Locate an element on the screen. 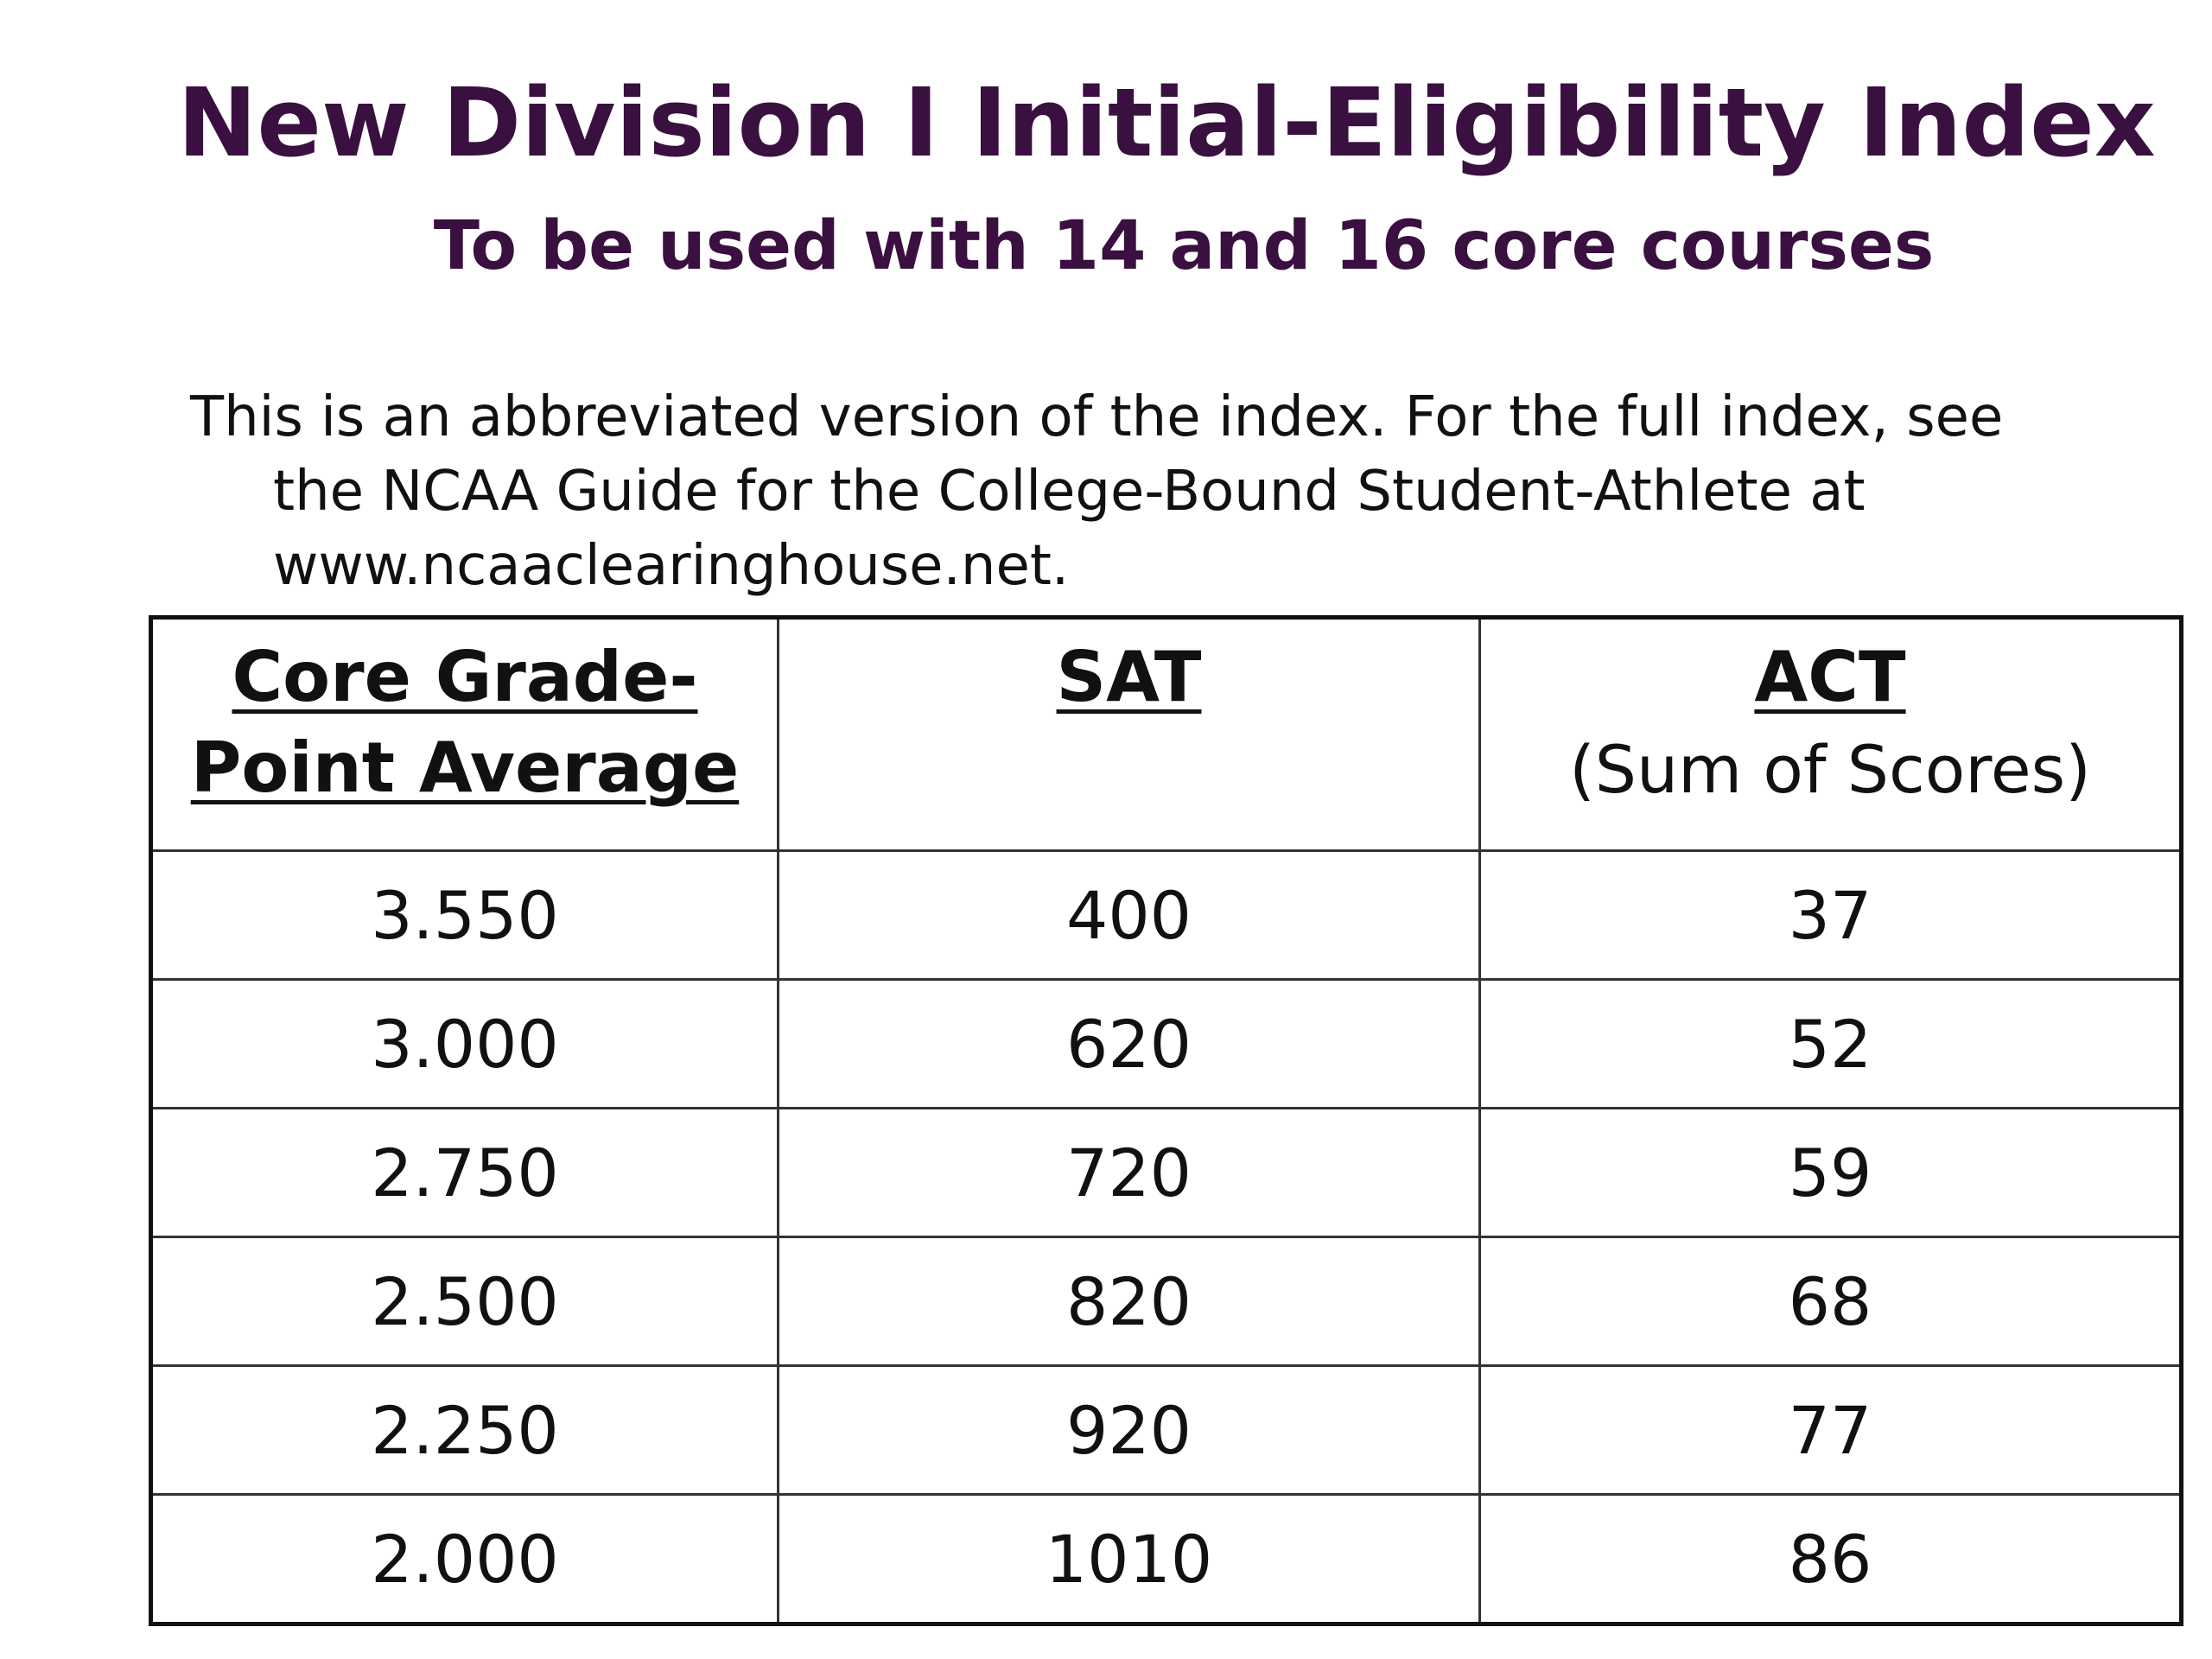 The image size is (2212, 1659). cell-sat: 1010 is located at coordinates (1129, 1559).